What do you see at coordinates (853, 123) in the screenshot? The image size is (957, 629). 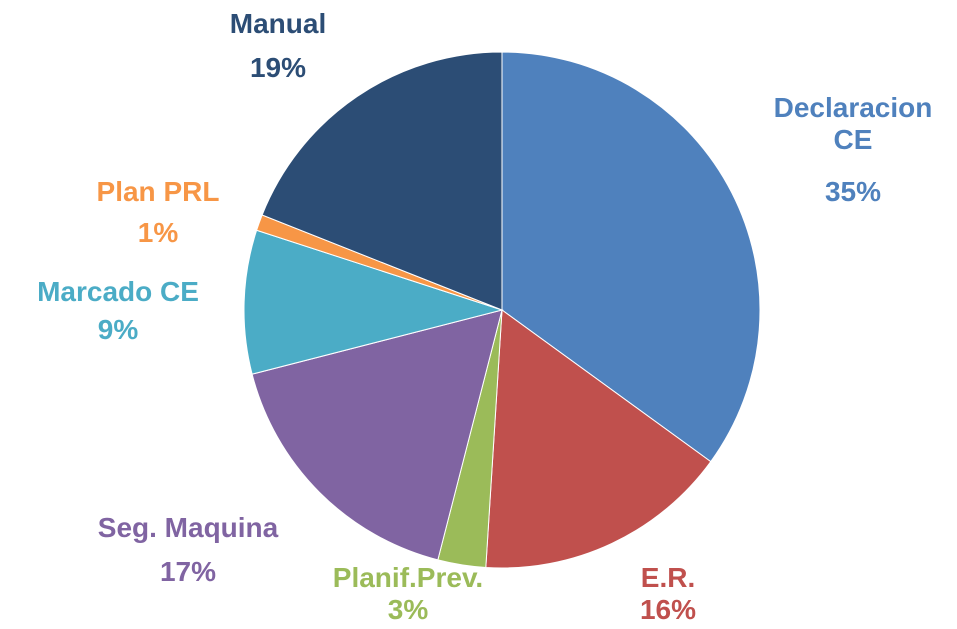 I see `slice-label: Declaracion CE` at bounding box center [853, 123].